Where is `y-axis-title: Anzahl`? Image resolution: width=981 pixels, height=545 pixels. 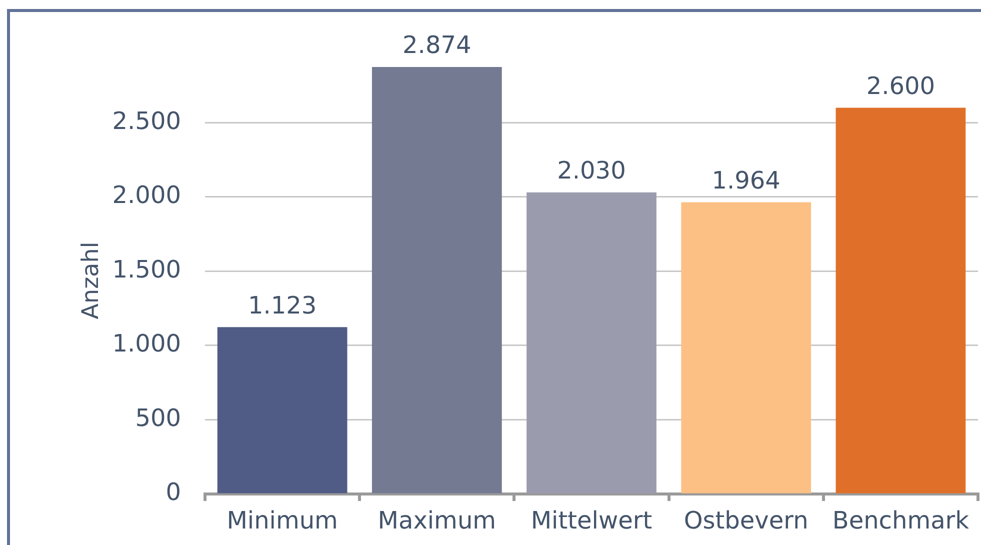 y-axis-title: Anzahl is located at coordinates (91, 281).